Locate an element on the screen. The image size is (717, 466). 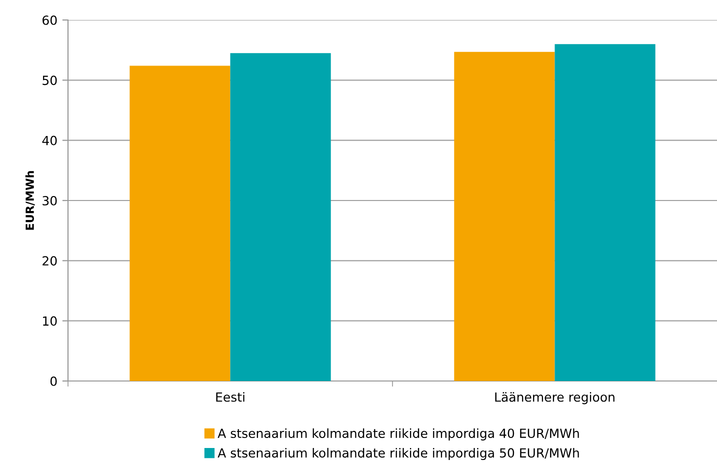
y-tick-label: 0 is located at coordinates (53, 381).